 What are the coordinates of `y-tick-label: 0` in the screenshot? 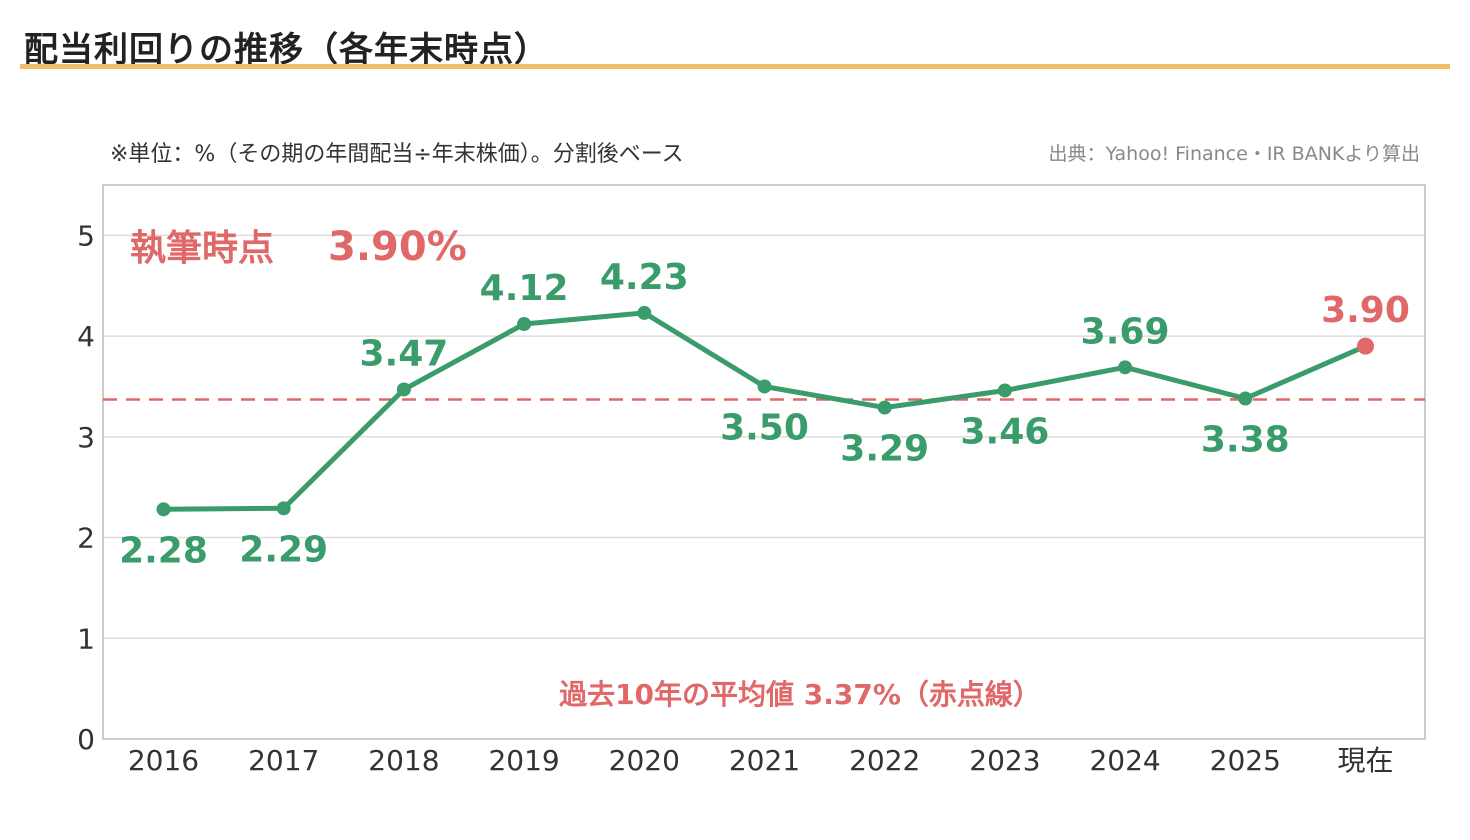 It's located at (86, 739).